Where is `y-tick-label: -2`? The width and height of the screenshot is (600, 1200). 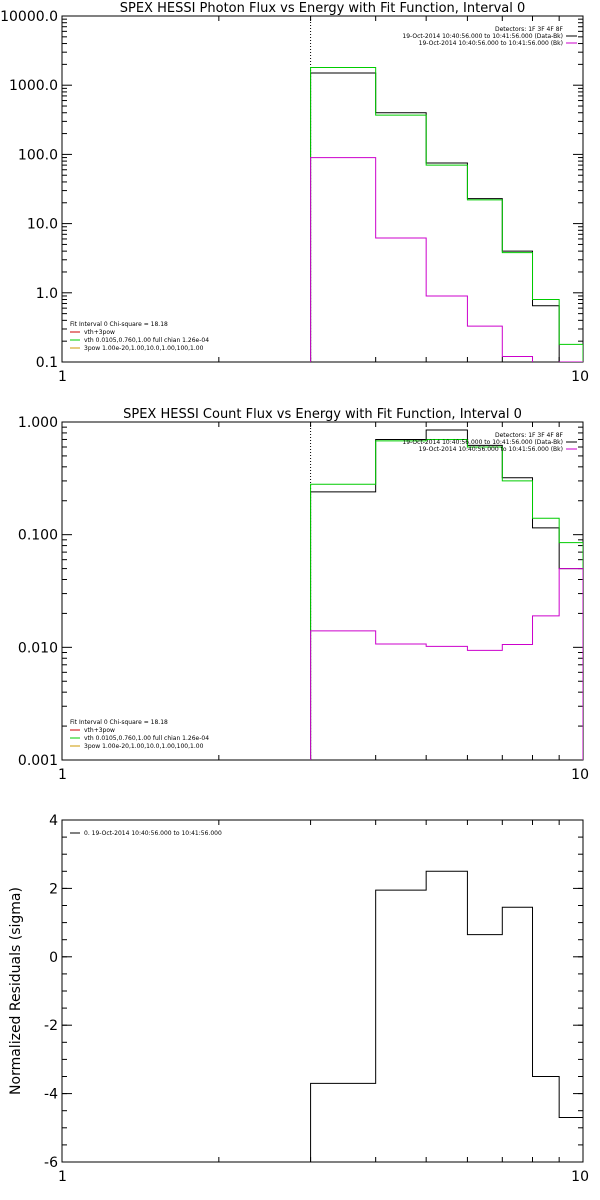
y-tick-label: -2 is located at coordinates (51, 1026).